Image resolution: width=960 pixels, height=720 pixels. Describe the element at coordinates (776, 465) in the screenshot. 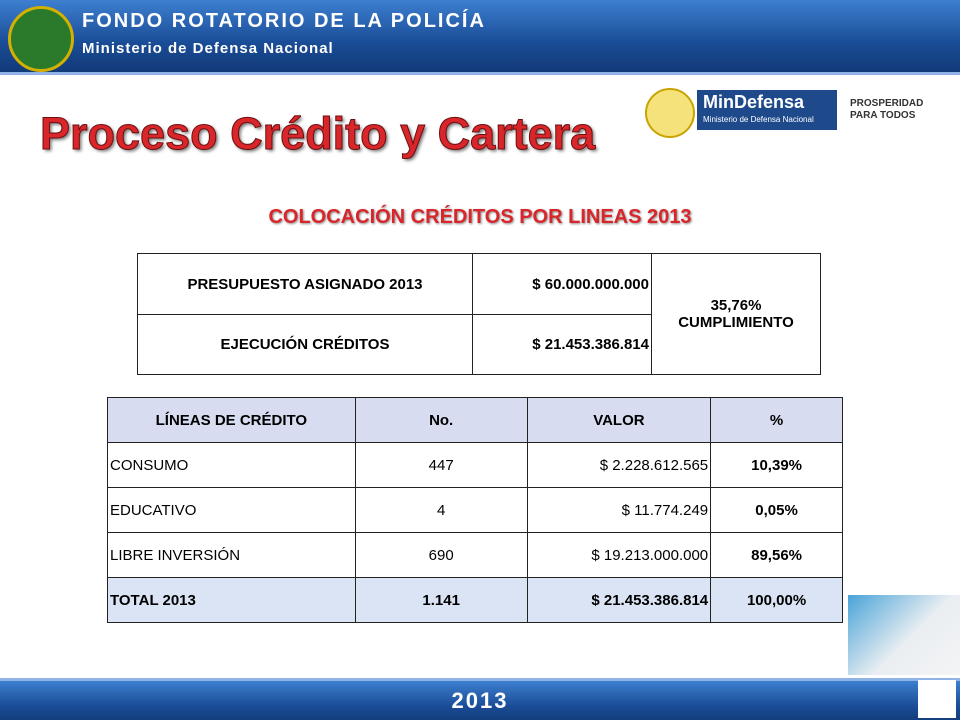

I see `cell: 10,39%` at that location.